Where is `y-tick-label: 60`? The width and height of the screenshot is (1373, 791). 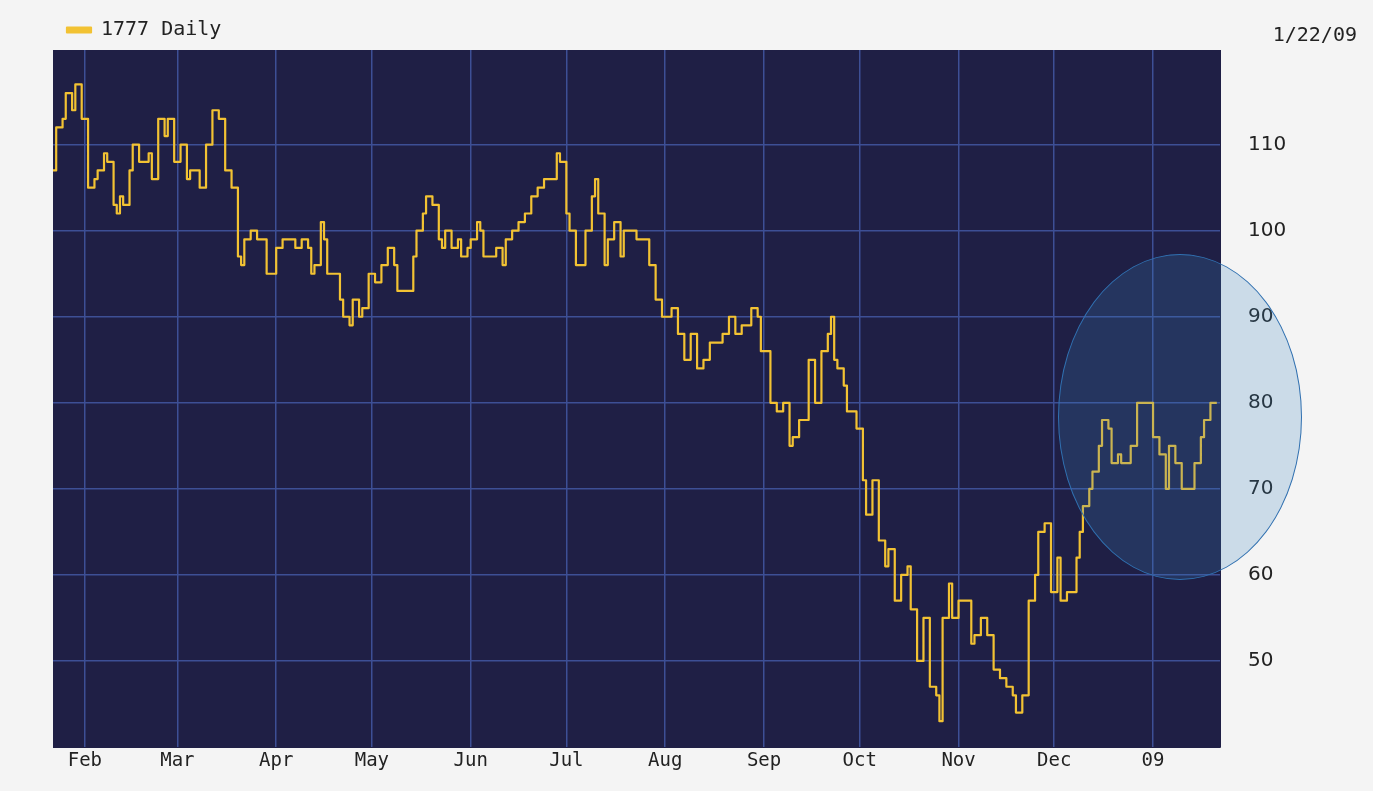
y-tick-label: 60 is located at coordinates (1261, 573).